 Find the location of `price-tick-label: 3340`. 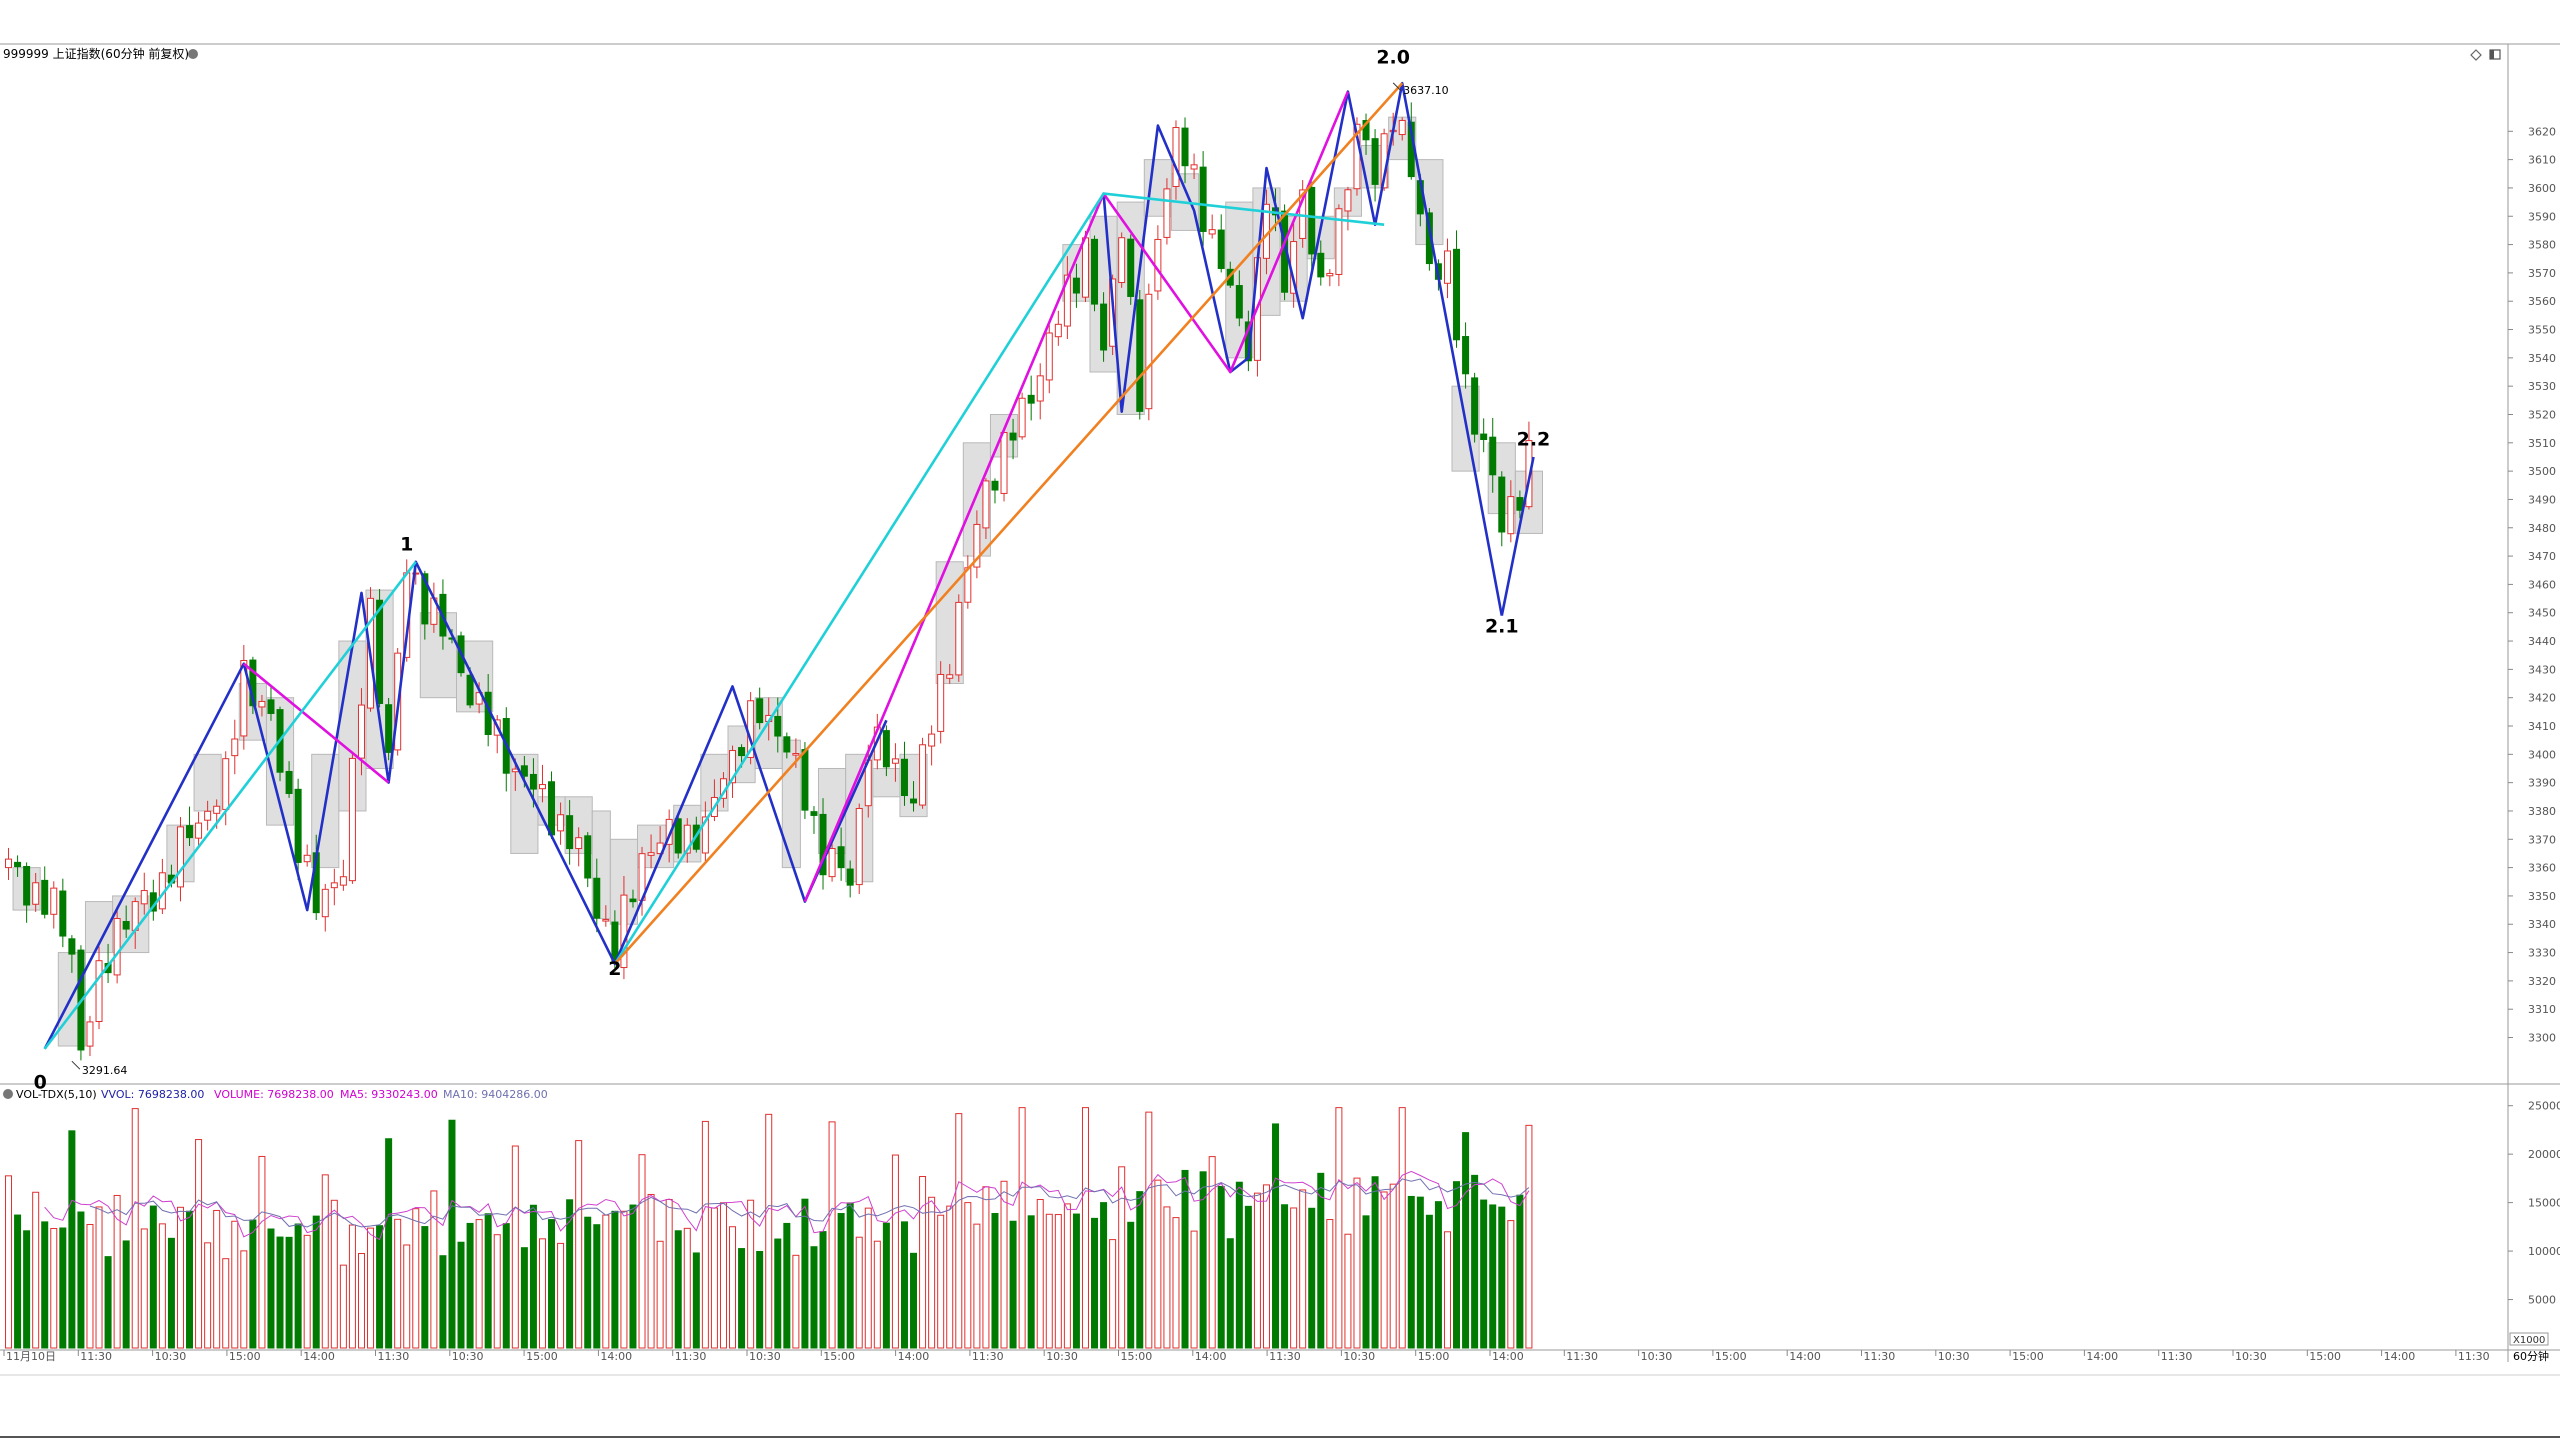

price-tick-label: 3340 is located at coordinates (2542, 924).